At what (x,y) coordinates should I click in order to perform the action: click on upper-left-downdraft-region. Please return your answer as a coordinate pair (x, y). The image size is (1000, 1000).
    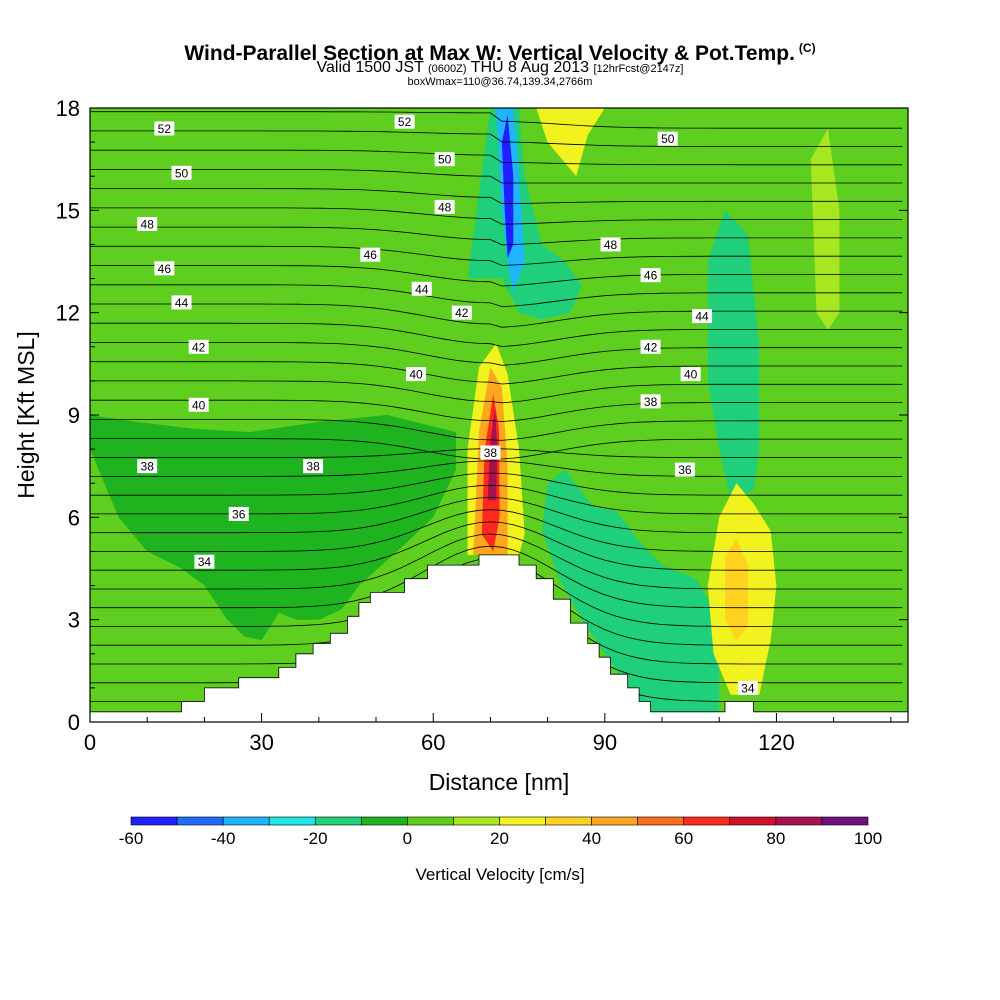
    Looking at the image, I should click on (287, 261).